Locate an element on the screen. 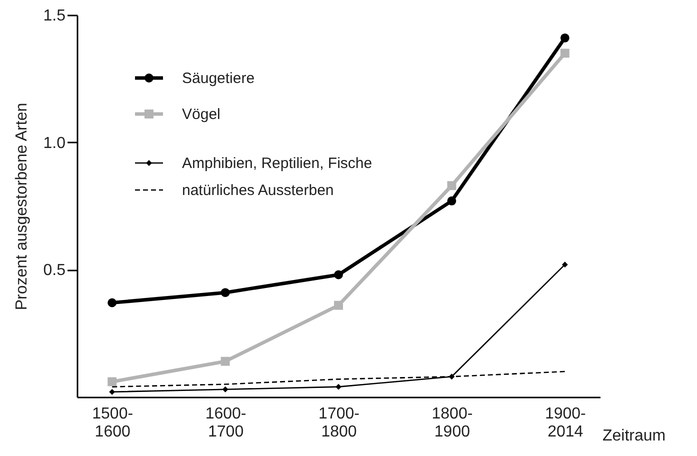 The image size is (697, 456). x-tick-label: 1900-2014 is located at coordinates (565, 423).